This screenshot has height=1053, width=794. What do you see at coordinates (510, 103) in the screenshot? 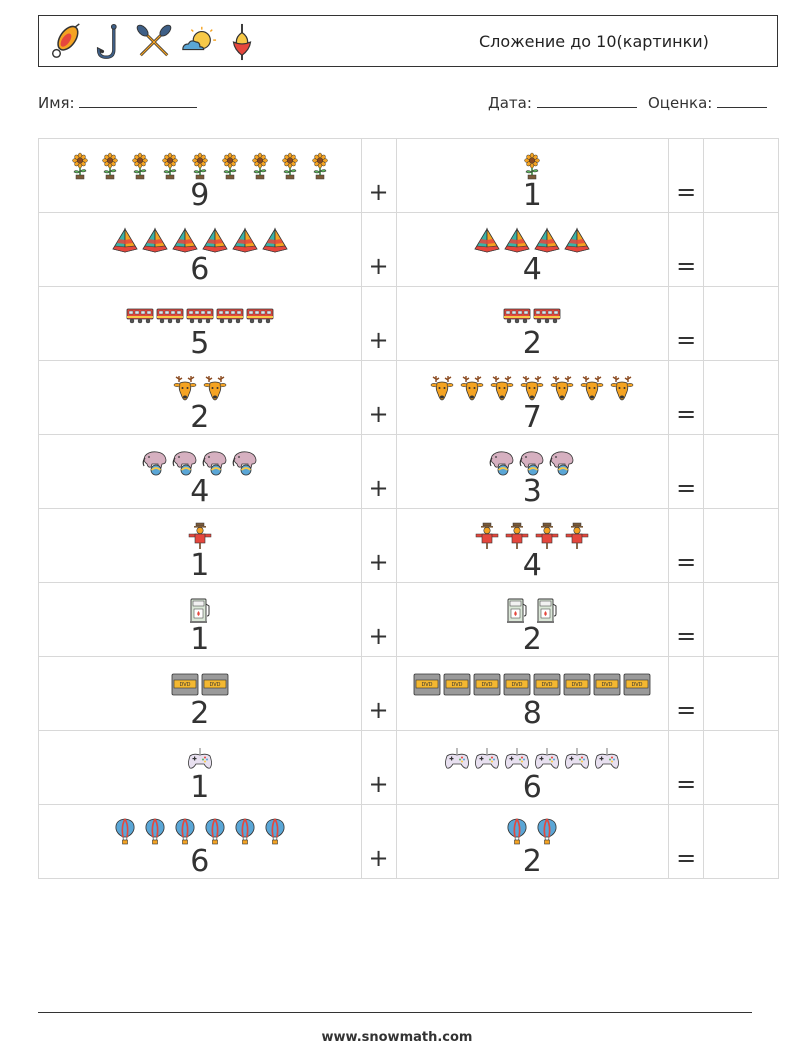
I see `date-label: Дата:` at bounding box center [510, 103].